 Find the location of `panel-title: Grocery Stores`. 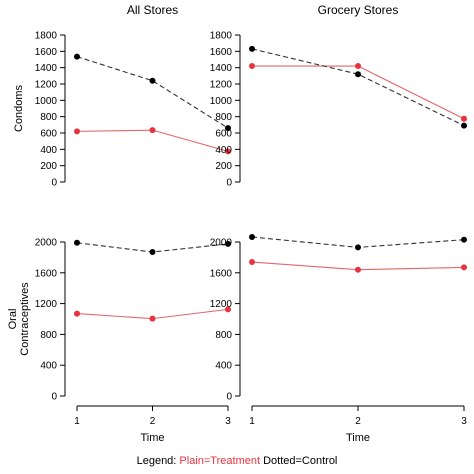

panel-title: Grocery Stores is located at coordinates (358, 10).